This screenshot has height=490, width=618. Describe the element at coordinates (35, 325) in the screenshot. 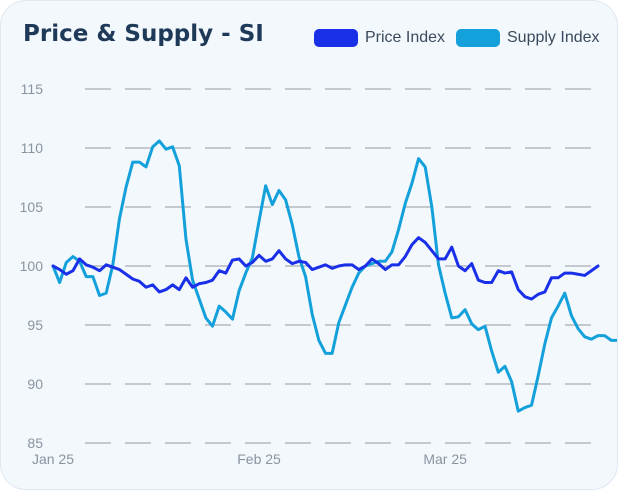

I see `y-tick-label-95: 95` at that location.